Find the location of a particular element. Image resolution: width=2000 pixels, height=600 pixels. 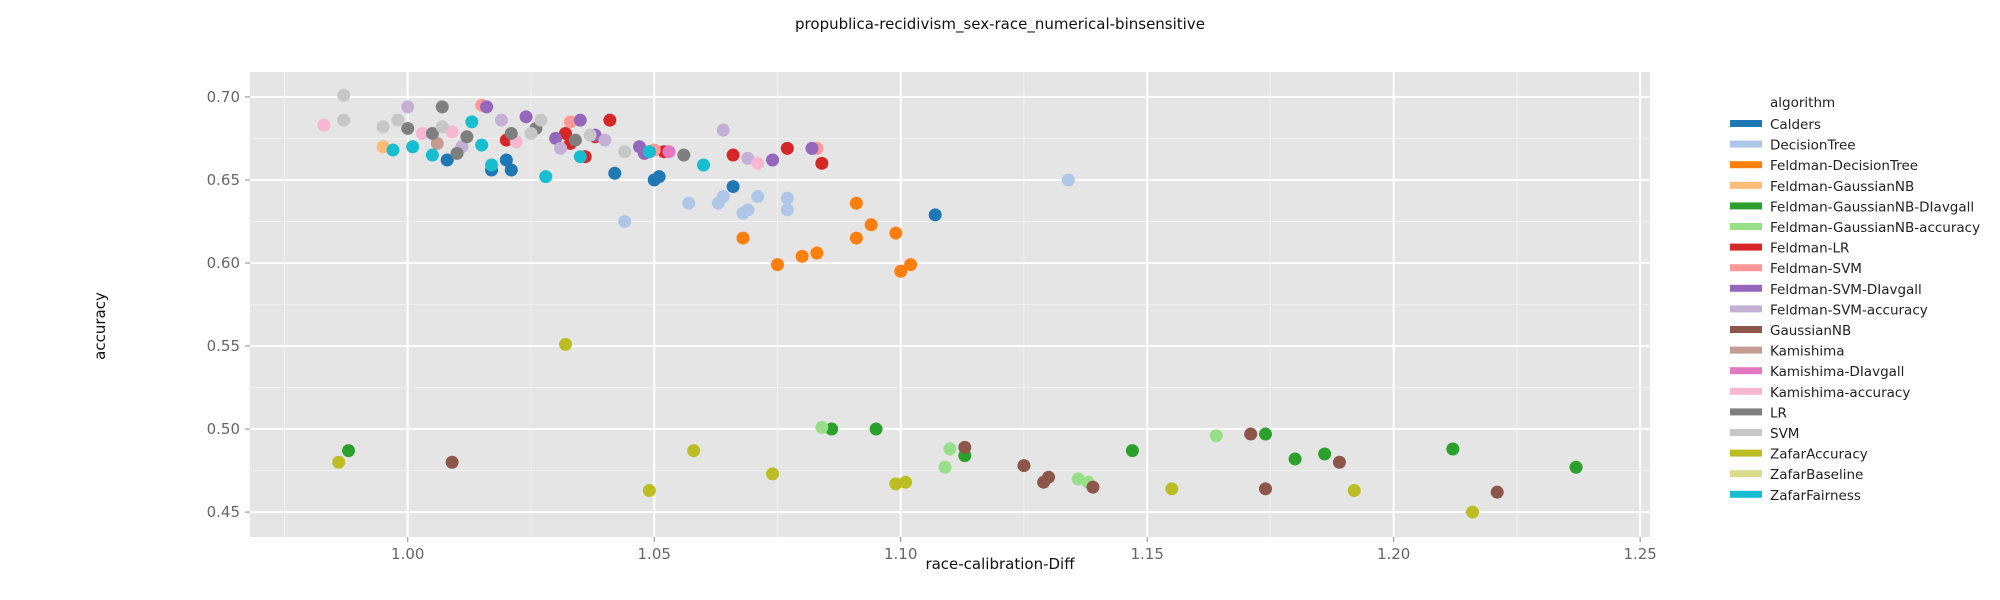

y-tick-label: 0.55 is located at coordinates (223, 346).